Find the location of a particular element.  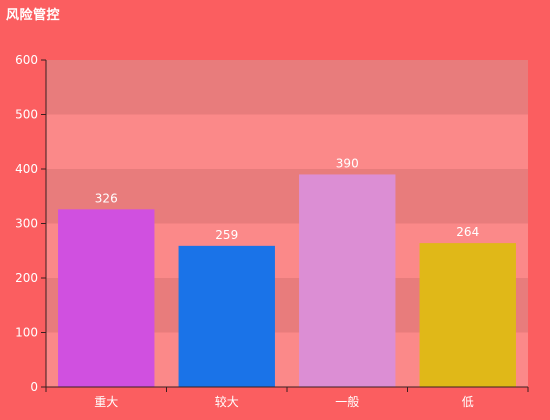

bar-value-label: 264 is located at coordinates (467, 232).